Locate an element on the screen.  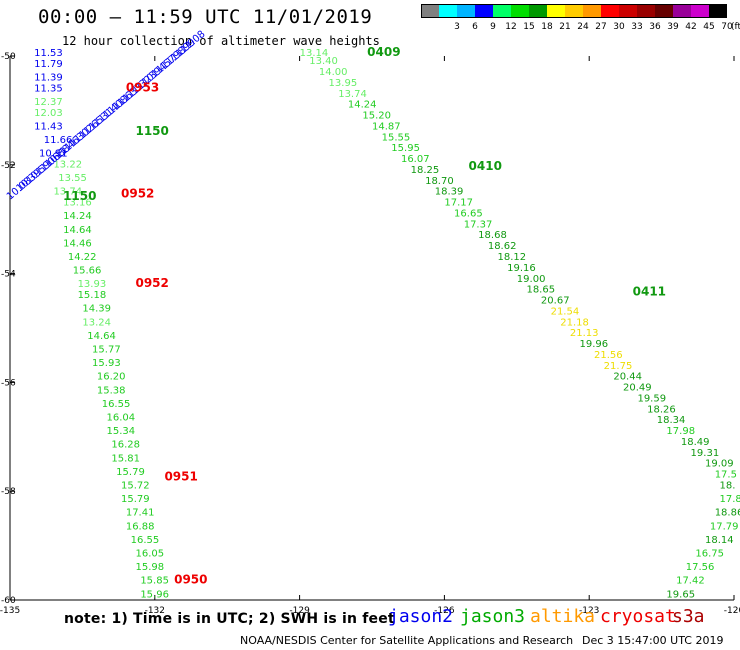
scale-label: 27 is located at coordinates (601, 27).